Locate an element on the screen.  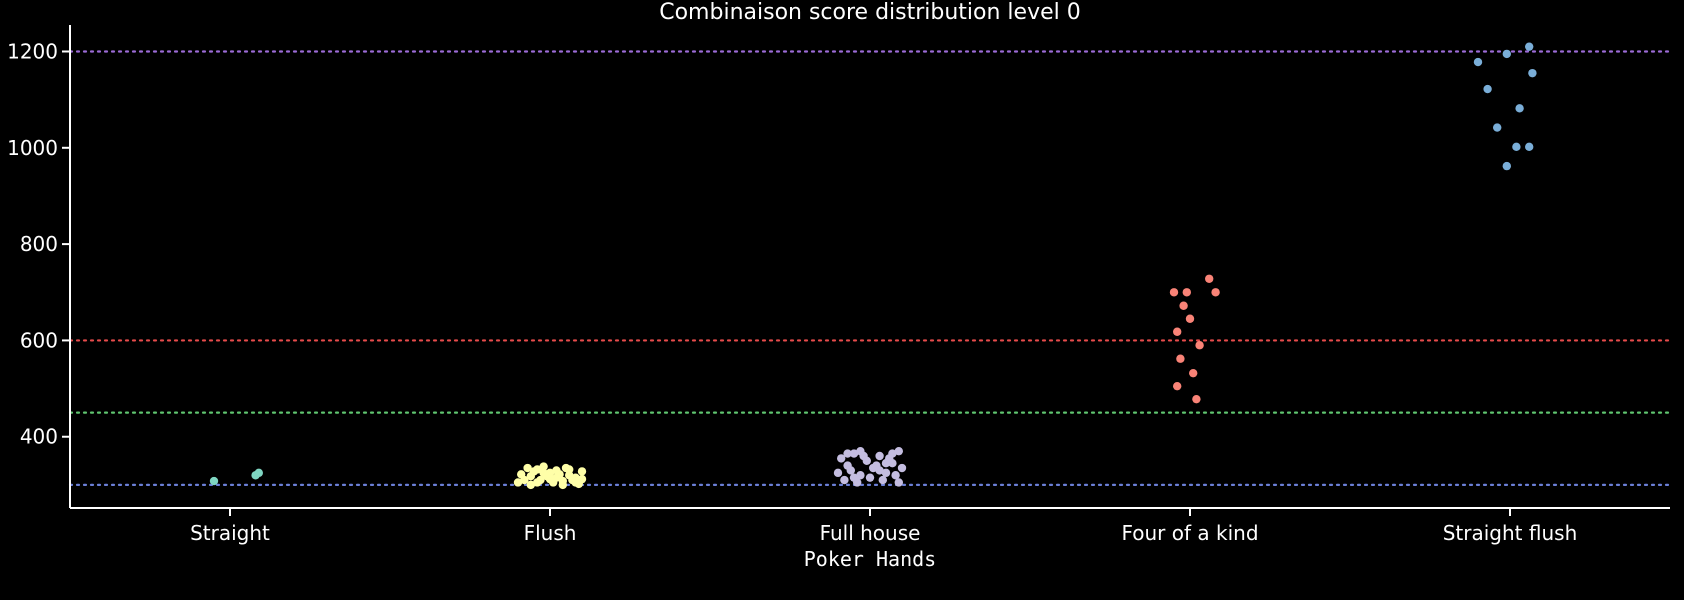
series-flush is located at coordinates (550, 476).